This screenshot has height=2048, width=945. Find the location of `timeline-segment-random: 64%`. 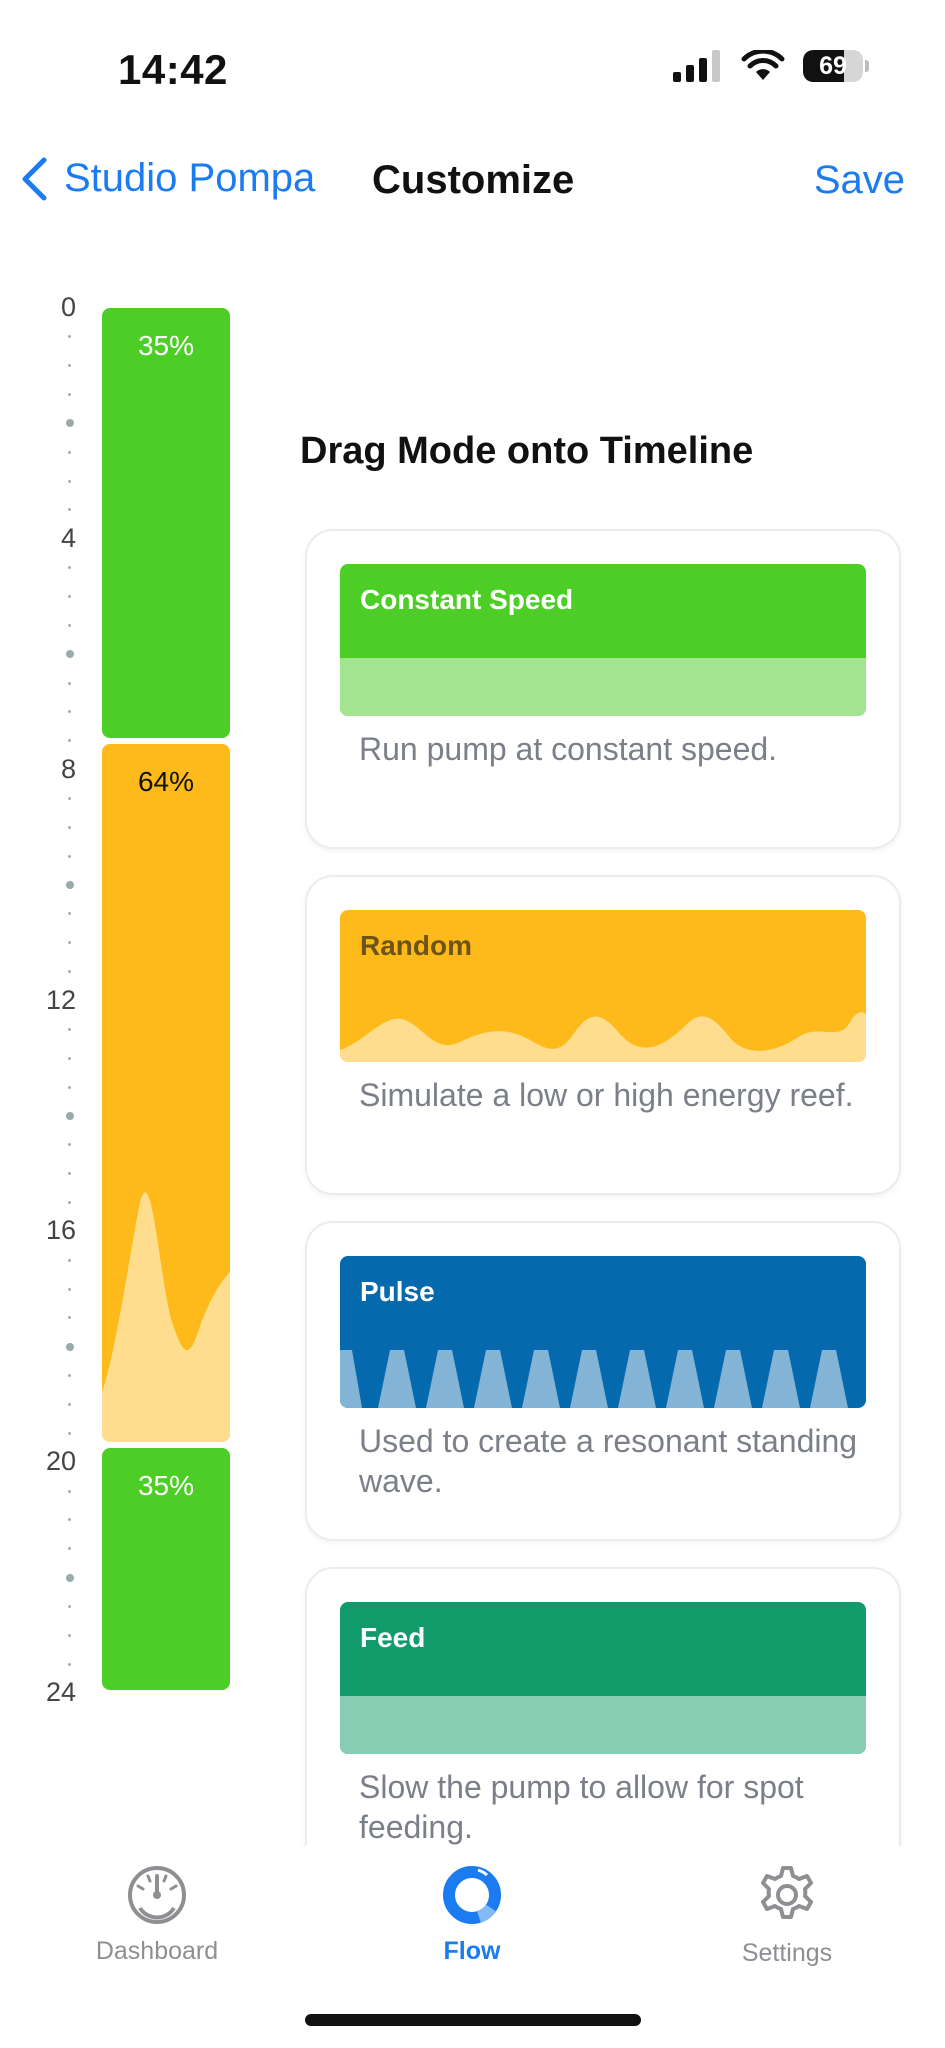

timeline-segment-random: 64% is located at coordinates (166, 1092).